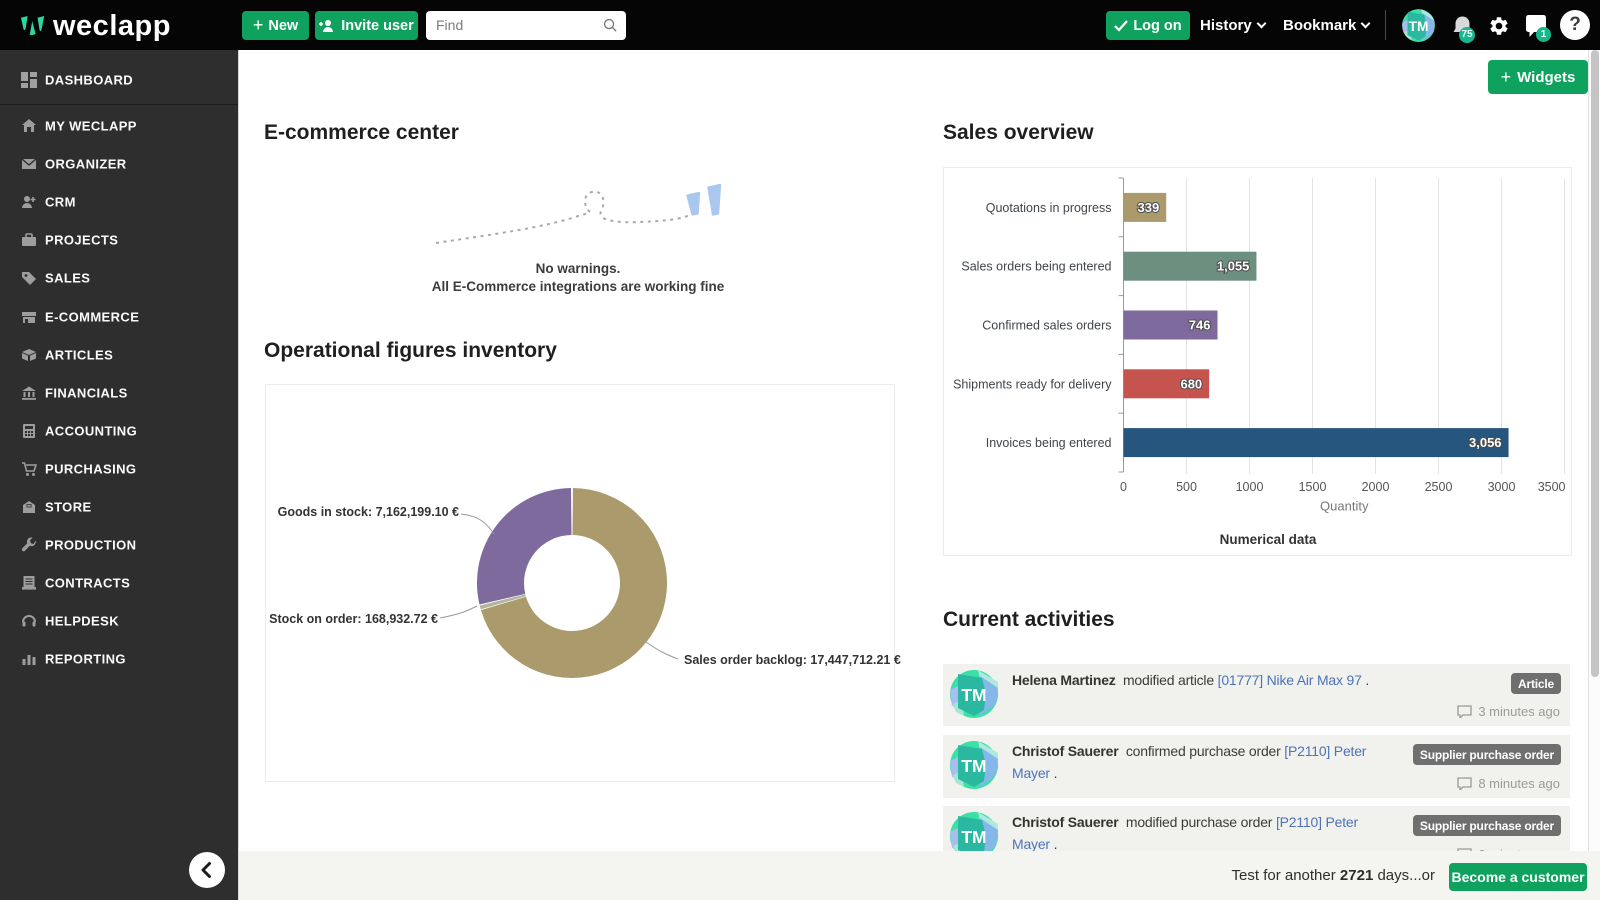 The height and width of the screenshot is (900, 1600). I want to click on svg-text: Numerical data, so click(1268, 539).